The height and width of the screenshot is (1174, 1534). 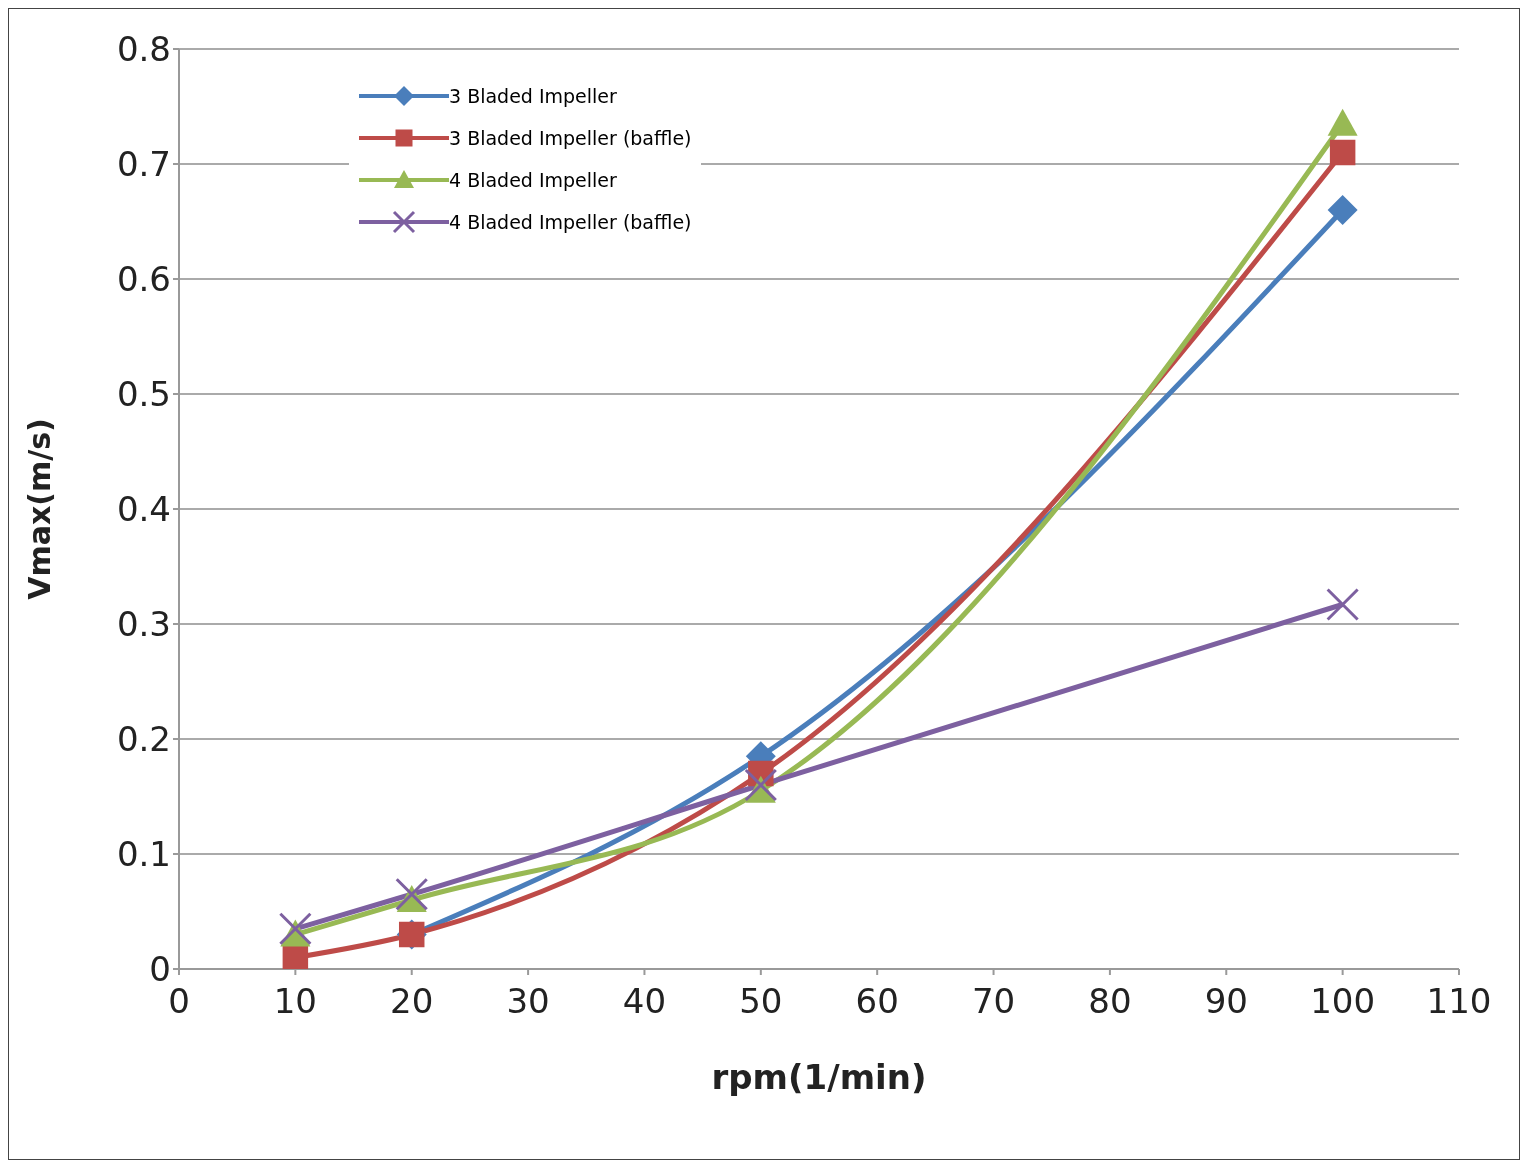 I want to click on legend-label: 4 Bladed Impeller (baffle), so click(x=570, y=222).